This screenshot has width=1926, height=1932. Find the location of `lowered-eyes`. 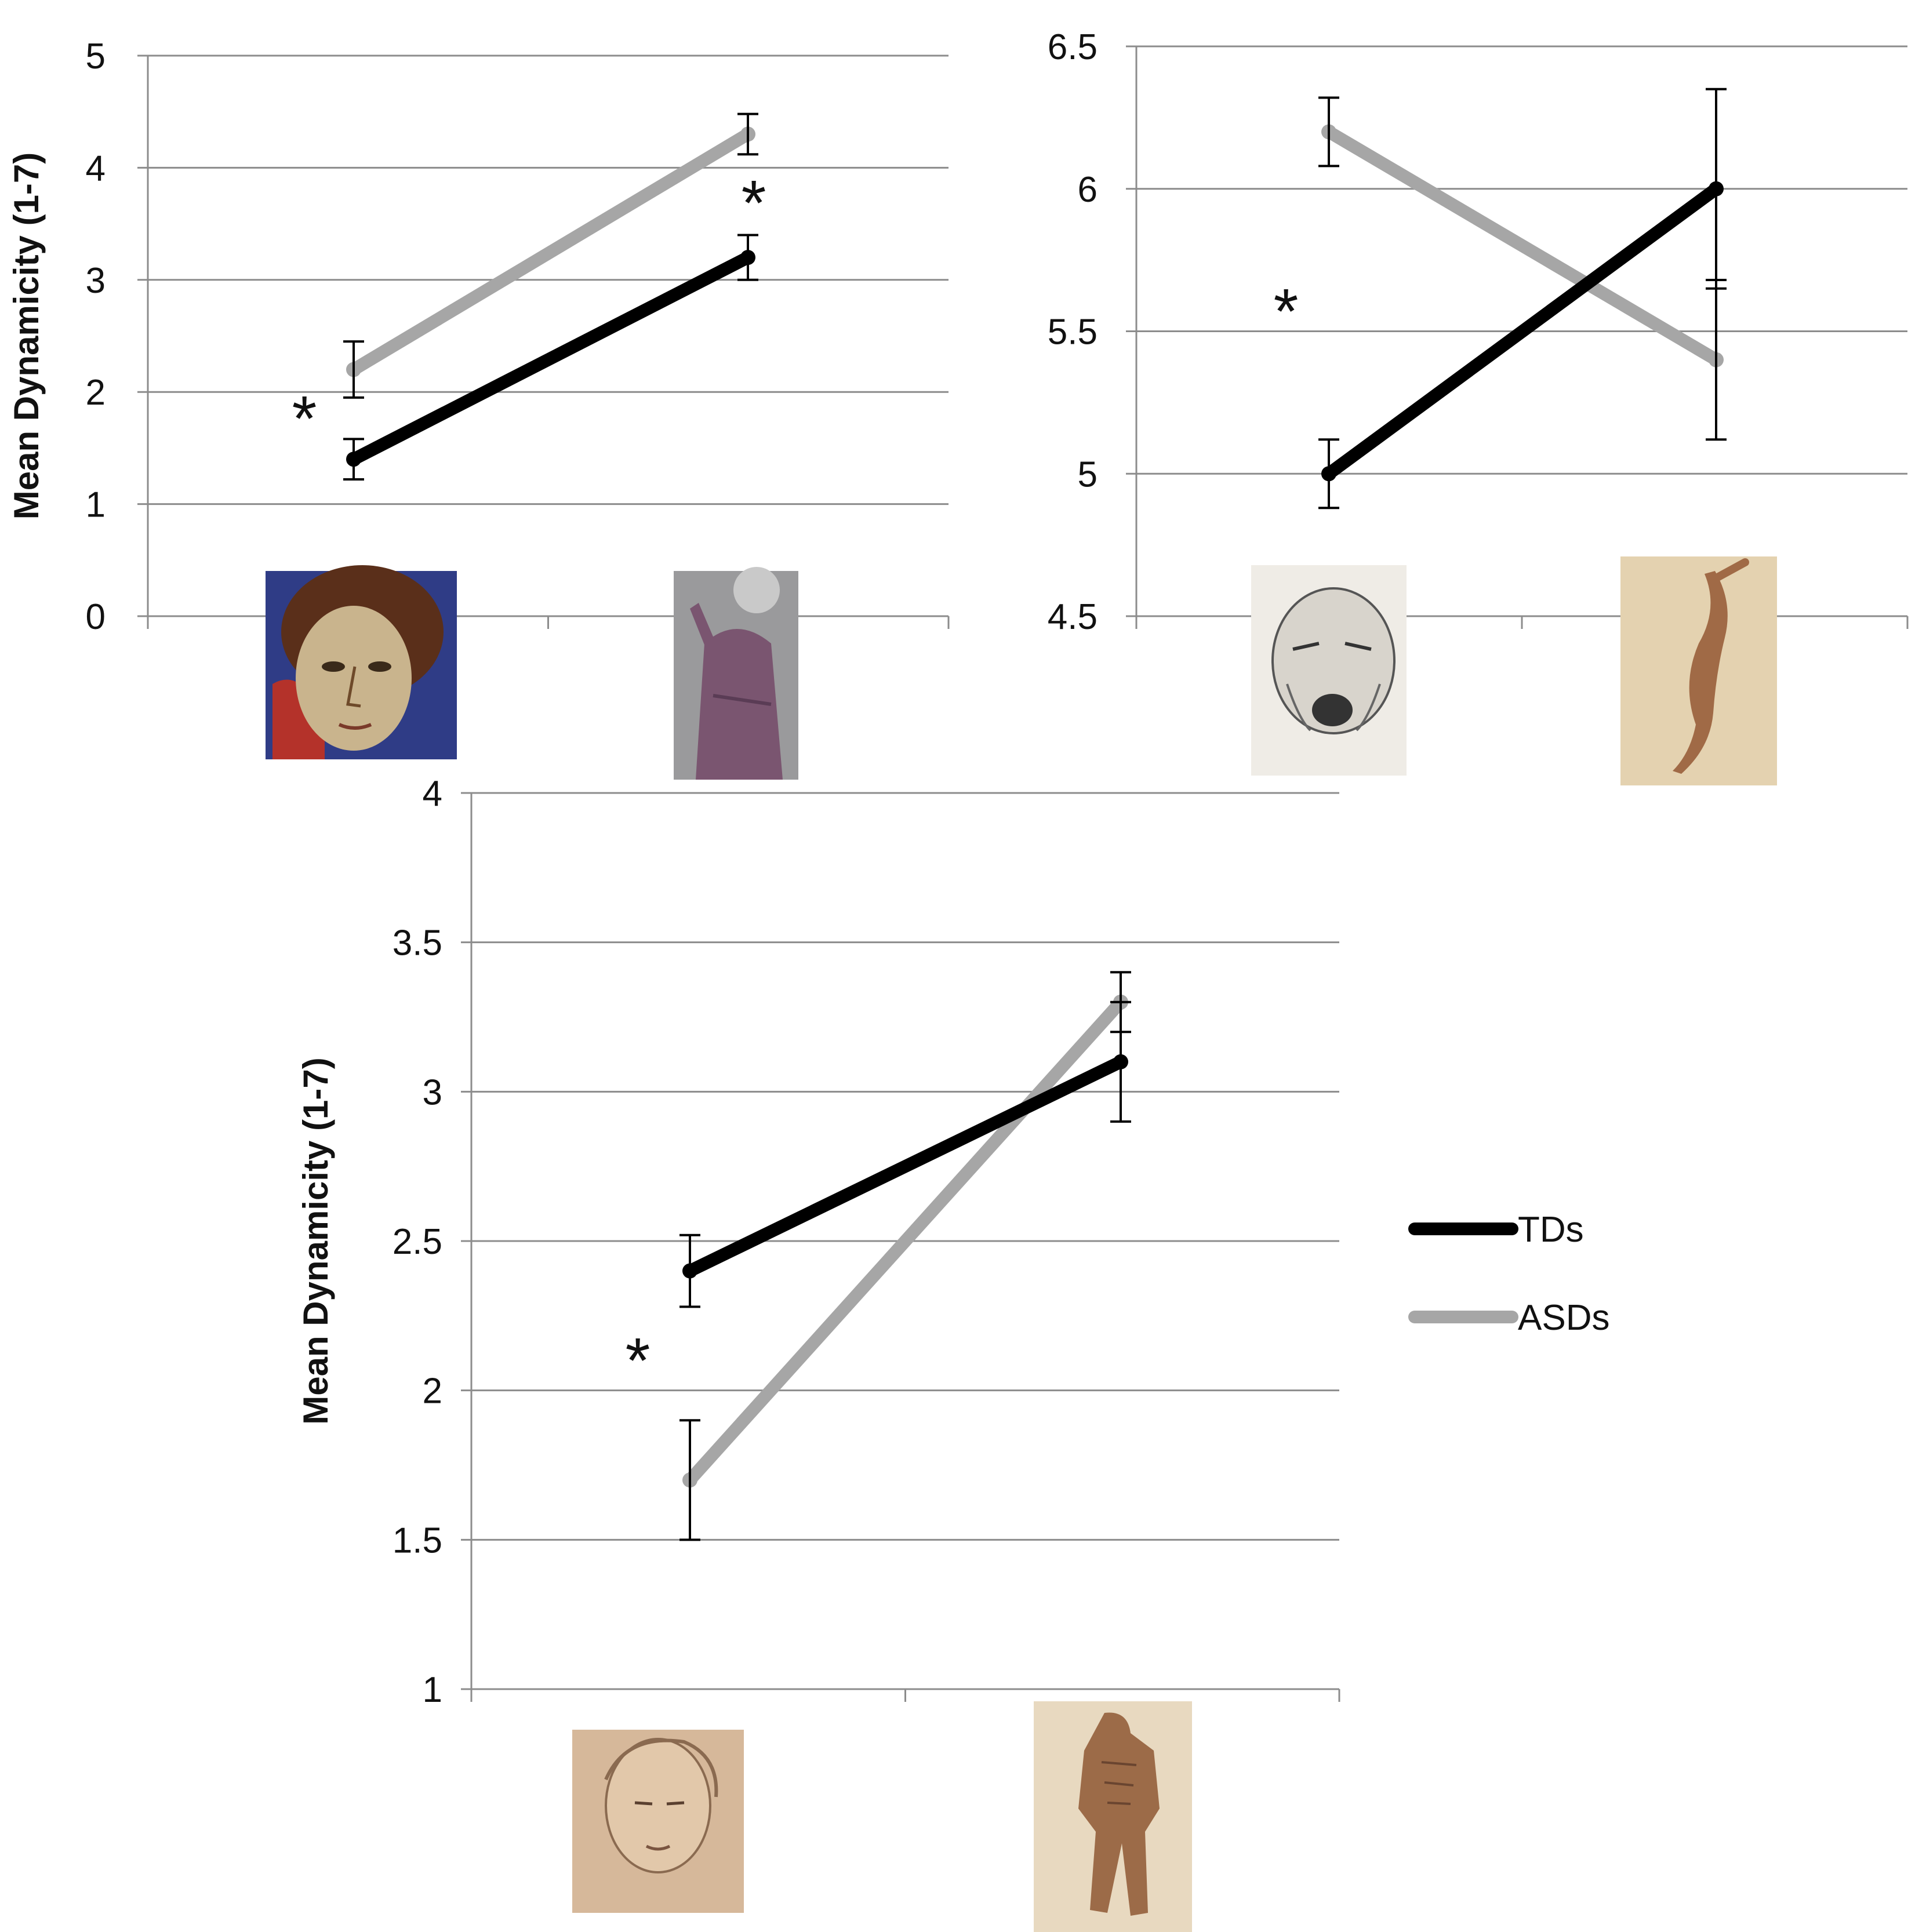

lowered-eyes is located at coordinates (660, 1803).